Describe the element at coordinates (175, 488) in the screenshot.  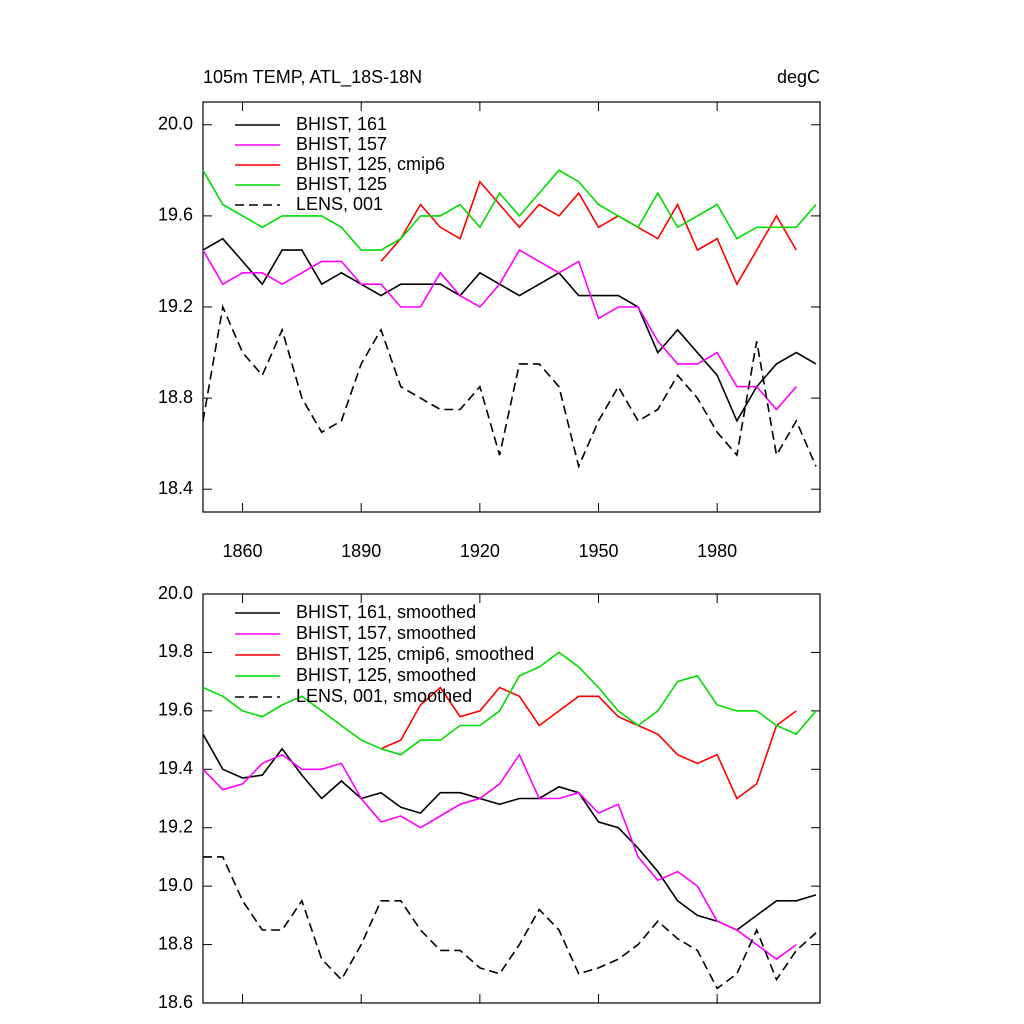
I see `y-tick-label: 18.4` at that location.